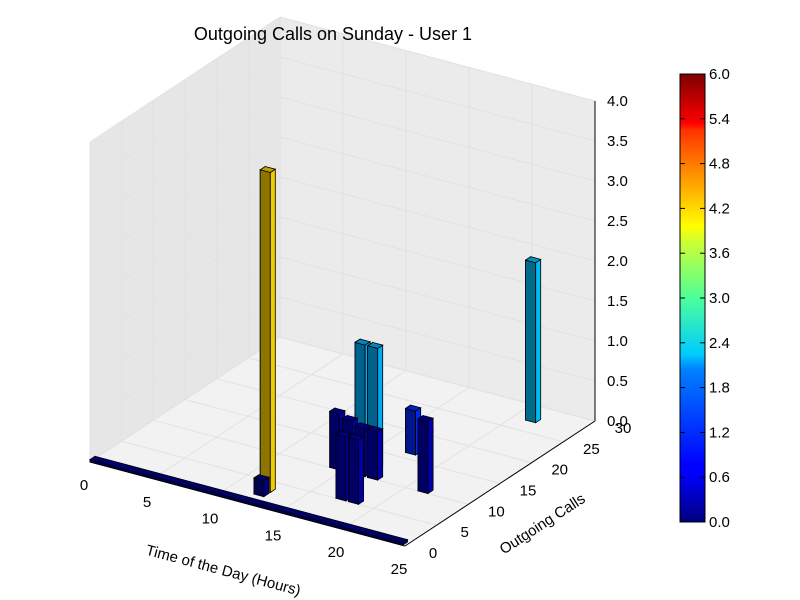 The height and width of the screenshot is (600, 800). I want to click on y-tick-label: 0, so click(433, 553).